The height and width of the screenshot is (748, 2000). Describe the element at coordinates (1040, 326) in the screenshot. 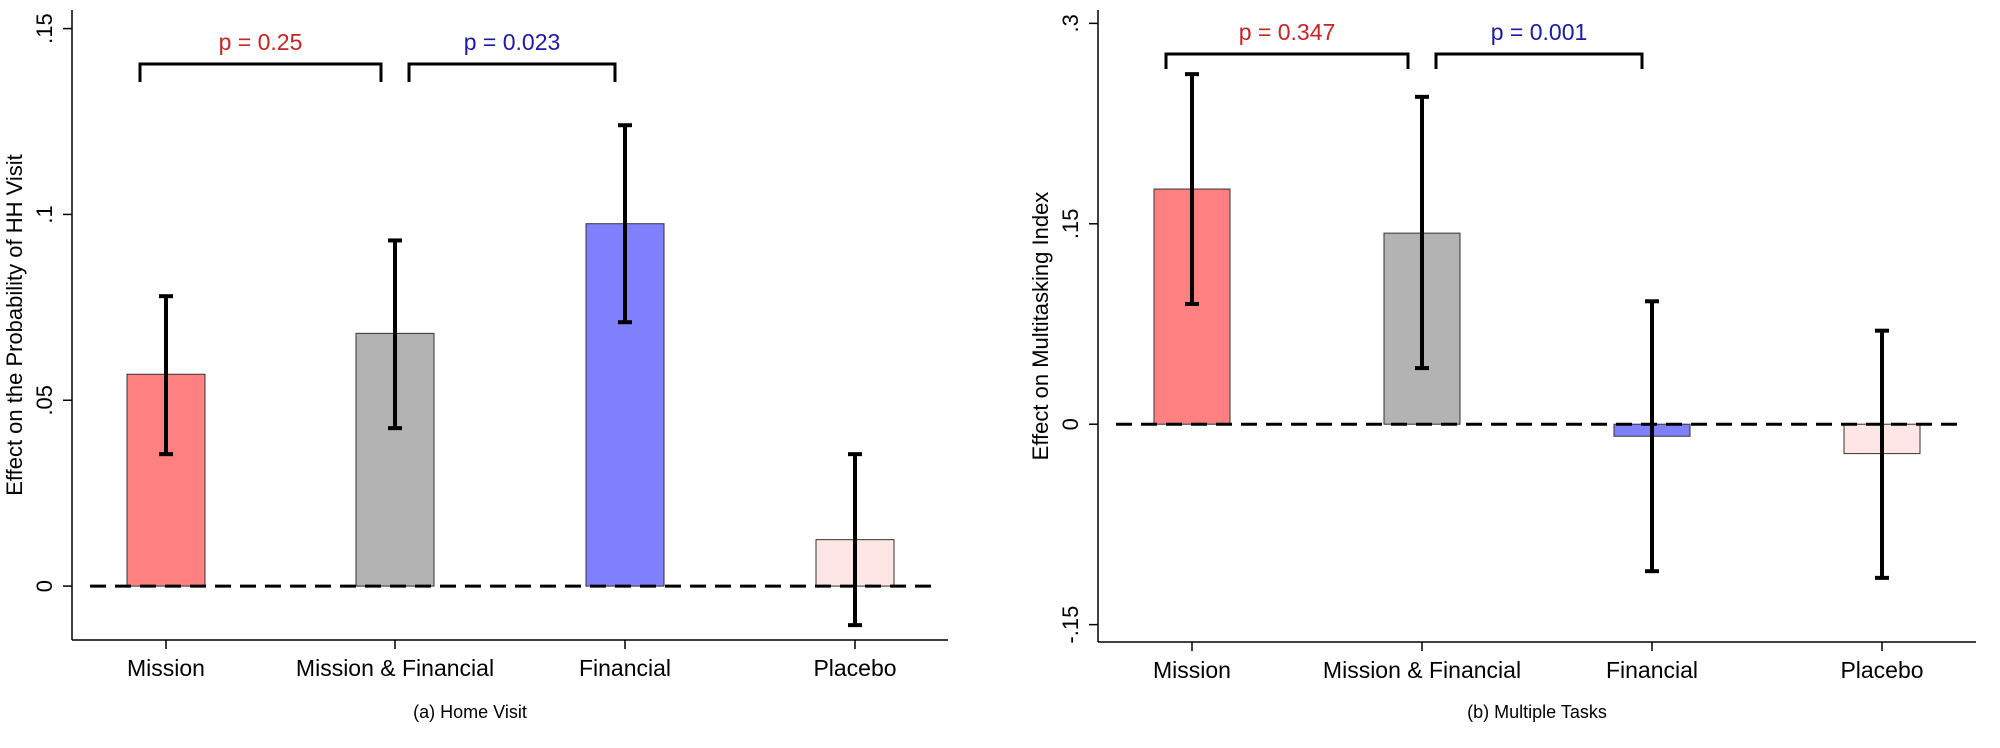

I see `y-axis-title: Effect on Multitasking Index` at that location.